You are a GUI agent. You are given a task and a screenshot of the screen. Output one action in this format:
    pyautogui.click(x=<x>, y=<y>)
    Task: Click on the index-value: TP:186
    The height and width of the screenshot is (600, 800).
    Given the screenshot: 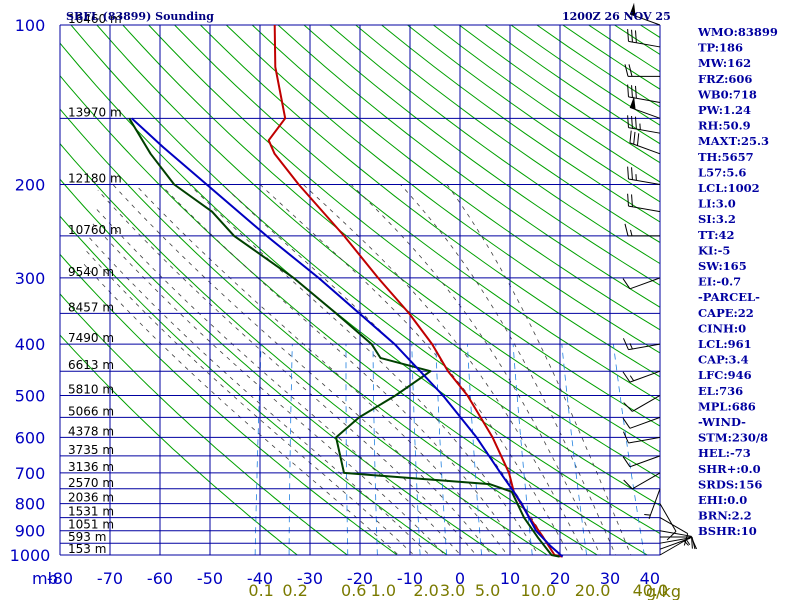 What is the action you would take?
    pyautogui.click(x=720, y=48)
    